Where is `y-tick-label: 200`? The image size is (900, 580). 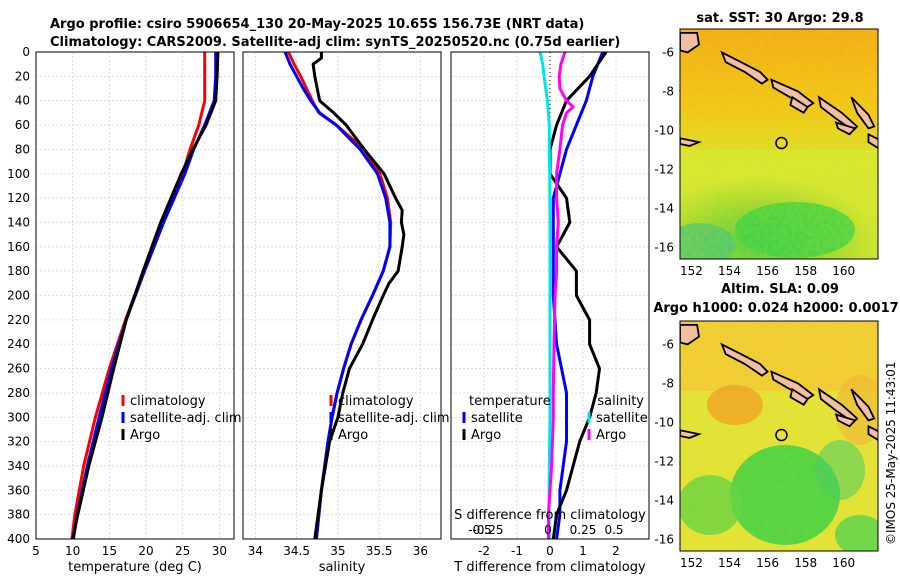 y-tick-label: 200 is located at coordinates (18, 296).